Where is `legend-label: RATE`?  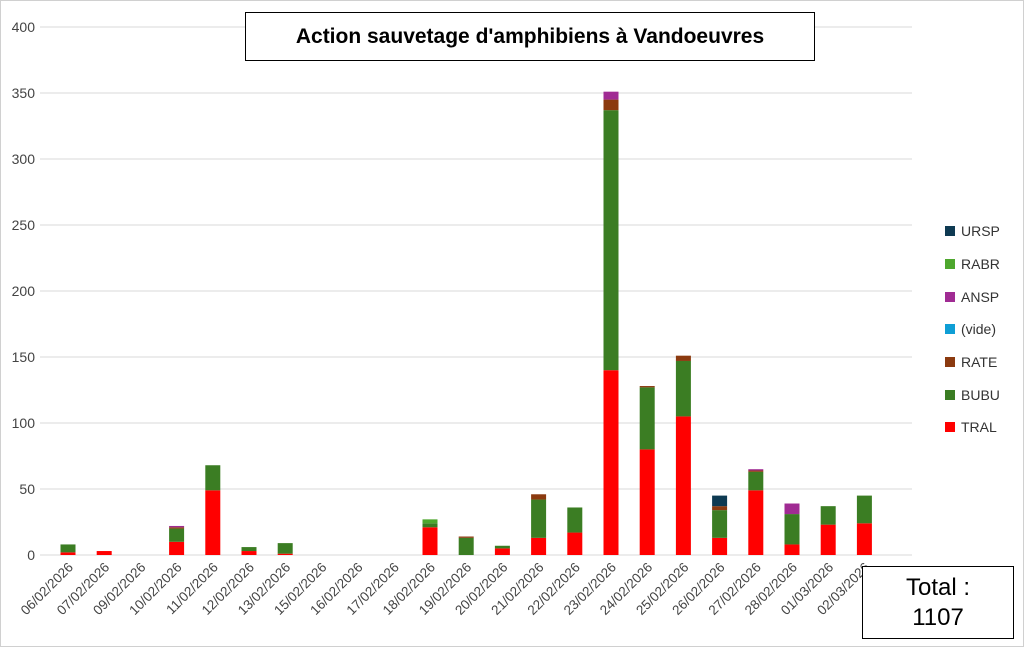 legend-label: RATE is located at coordinates (979, 362).